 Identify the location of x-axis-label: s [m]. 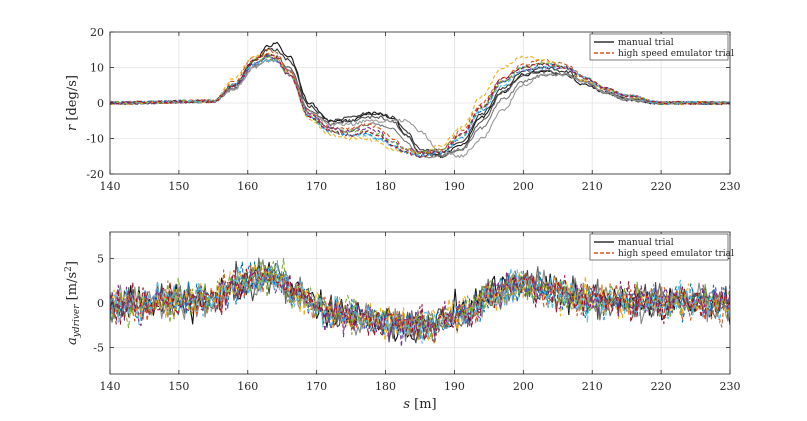
(419, 404).